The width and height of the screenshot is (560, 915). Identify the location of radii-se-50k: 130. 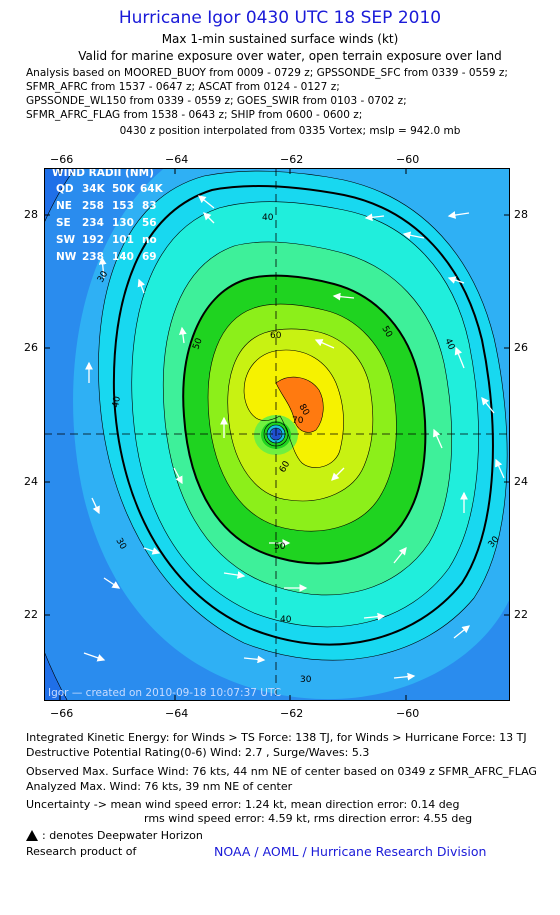
(123, 223).